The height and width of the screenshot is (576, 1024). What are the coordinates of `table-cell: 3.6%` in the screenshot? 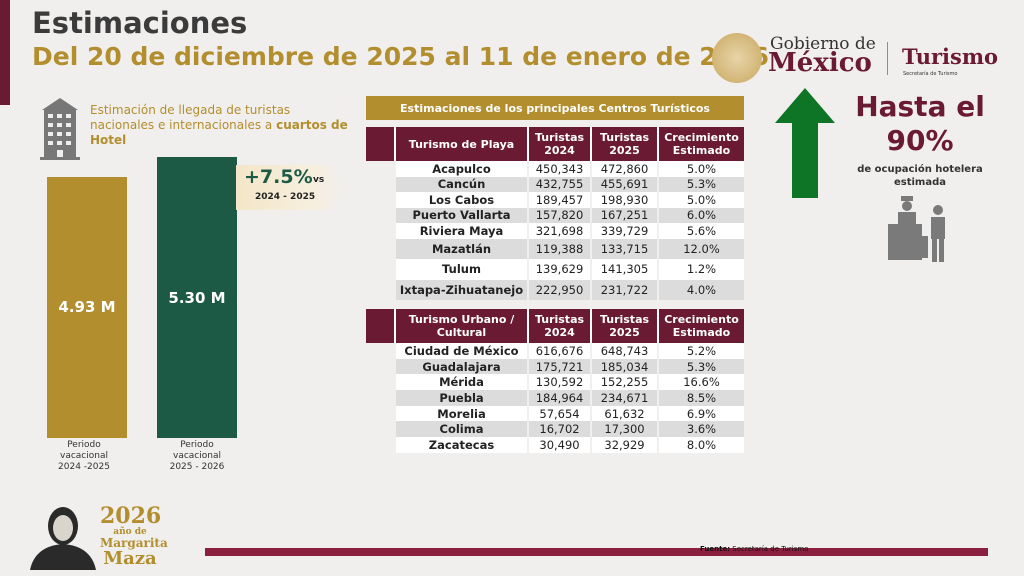 It's located at (700, 429).